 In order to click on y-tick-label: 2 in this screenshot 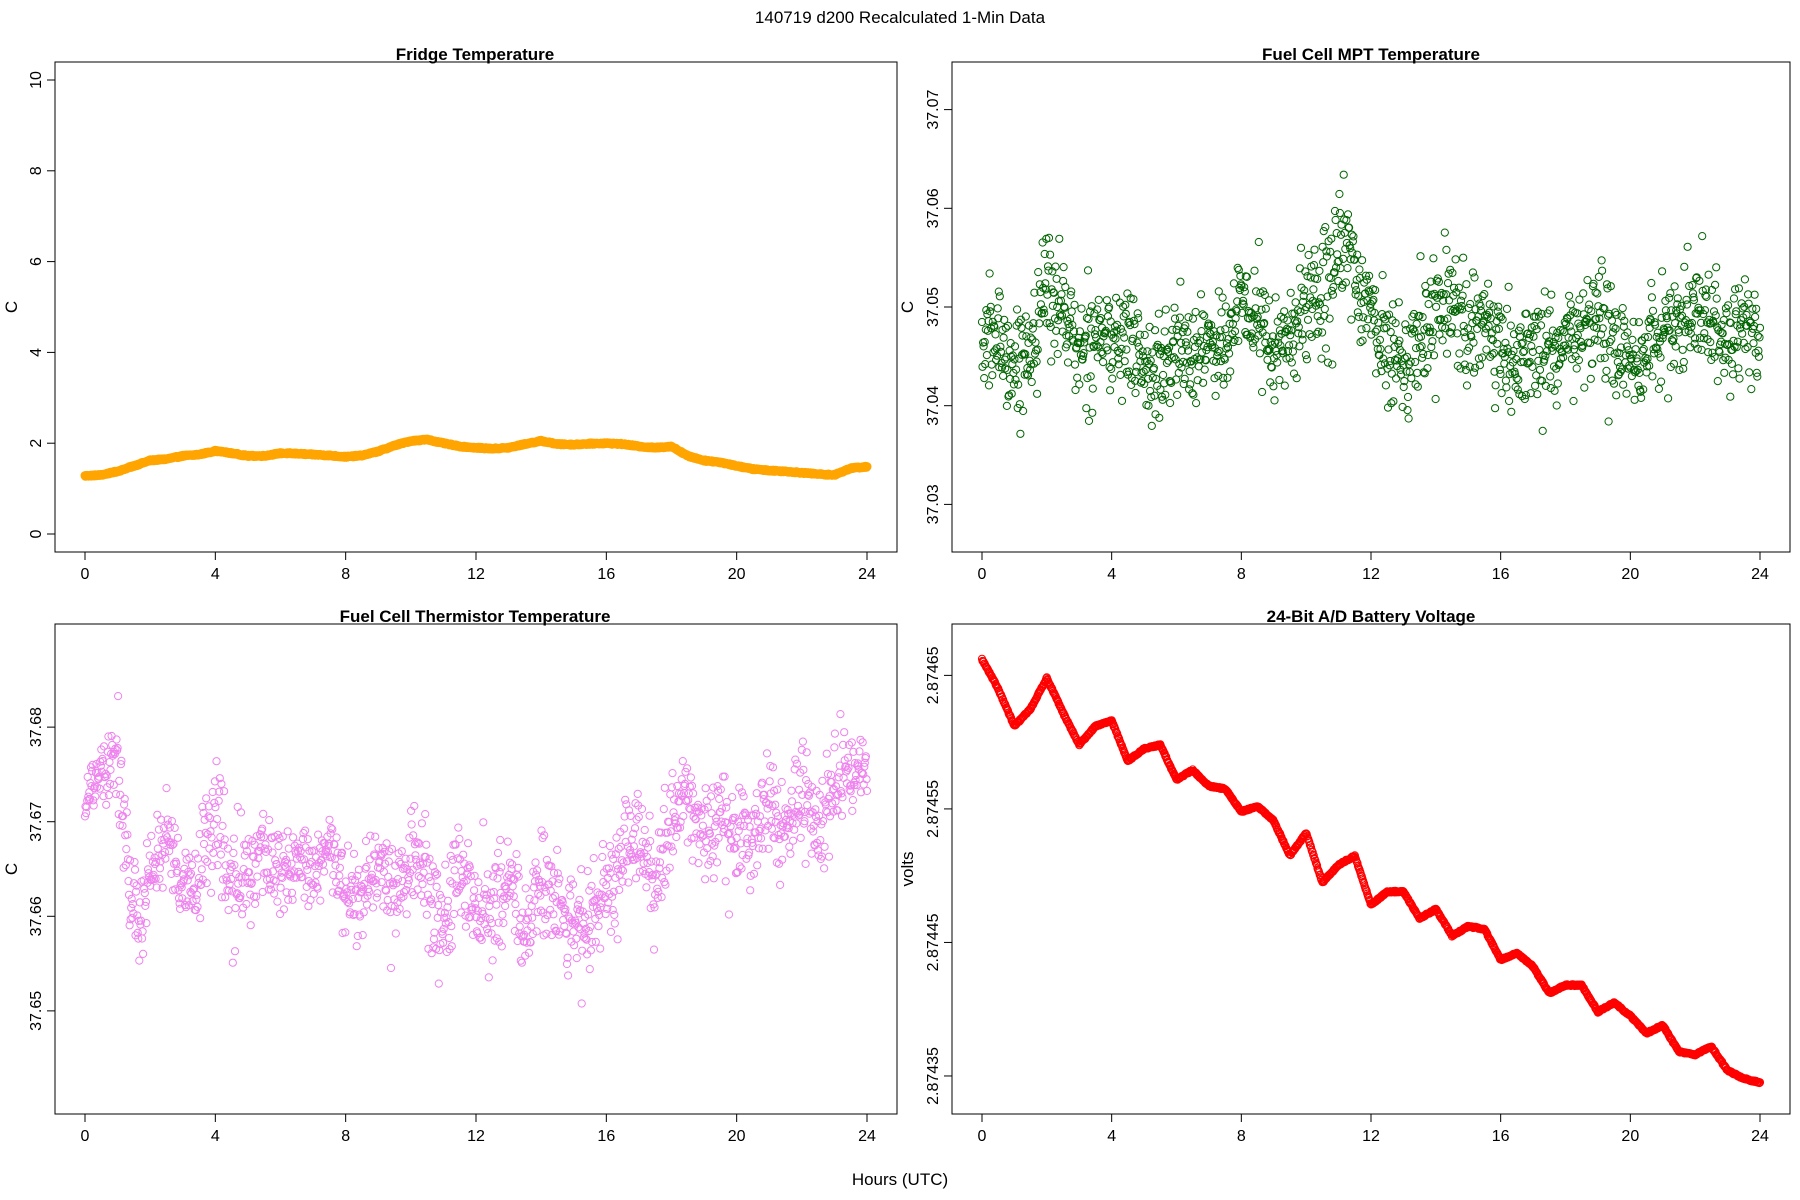, I will do `click(36, 443)`.